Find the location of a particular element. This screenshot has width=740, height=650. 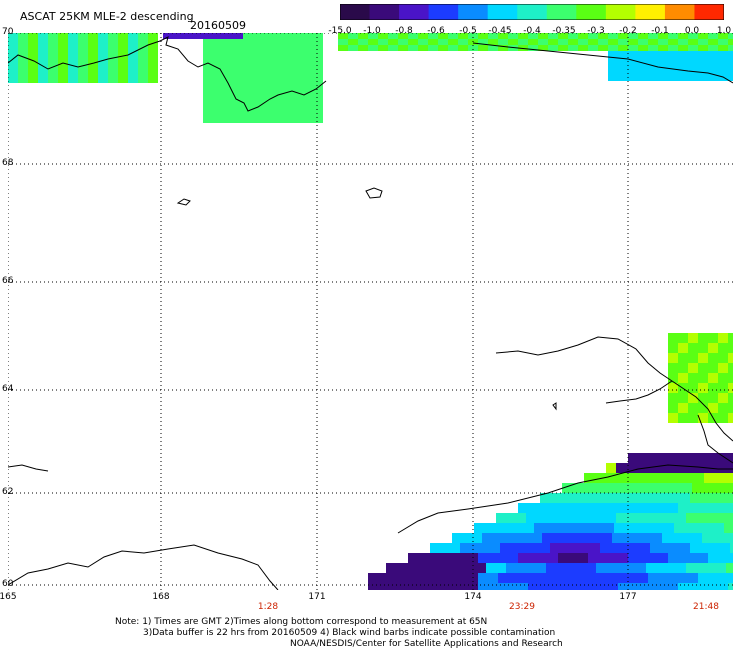

colorbar-label: -1.0 is located at coordinates (372, 31).